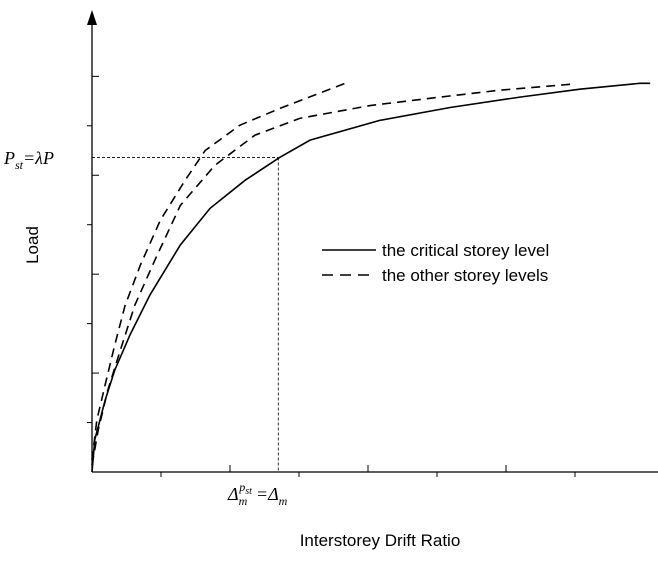 This screenshot has height=561, width=658. Describe the element at coordinates (465, 275) in the screenshot. I see `legend-label: the other storey levels` at that location.